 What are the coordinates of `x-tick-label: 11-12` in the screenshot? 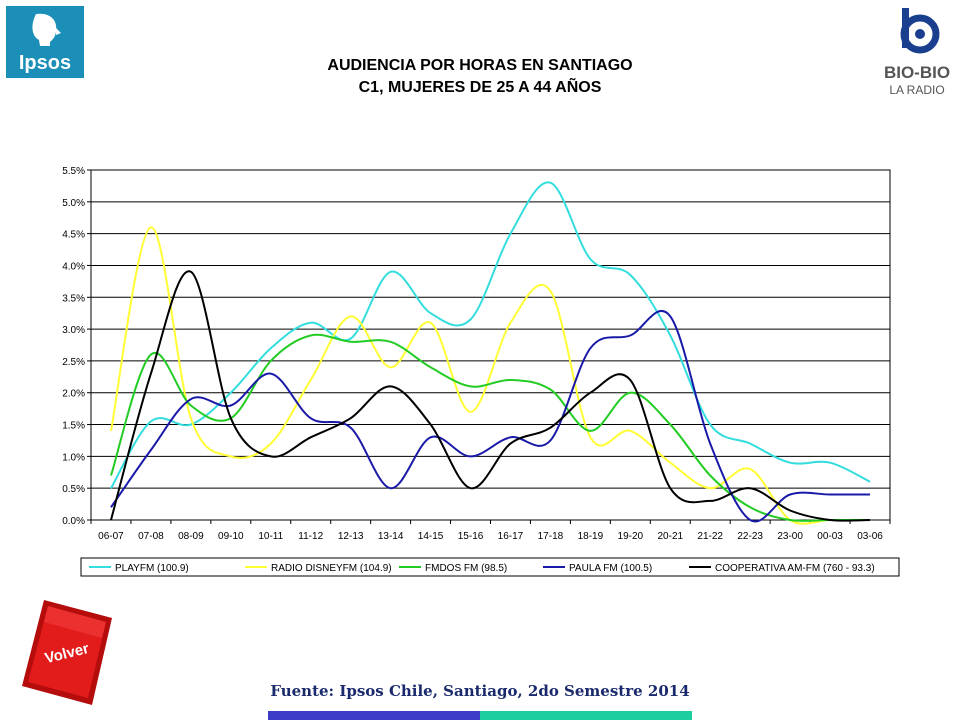 It's located at (310, 536).